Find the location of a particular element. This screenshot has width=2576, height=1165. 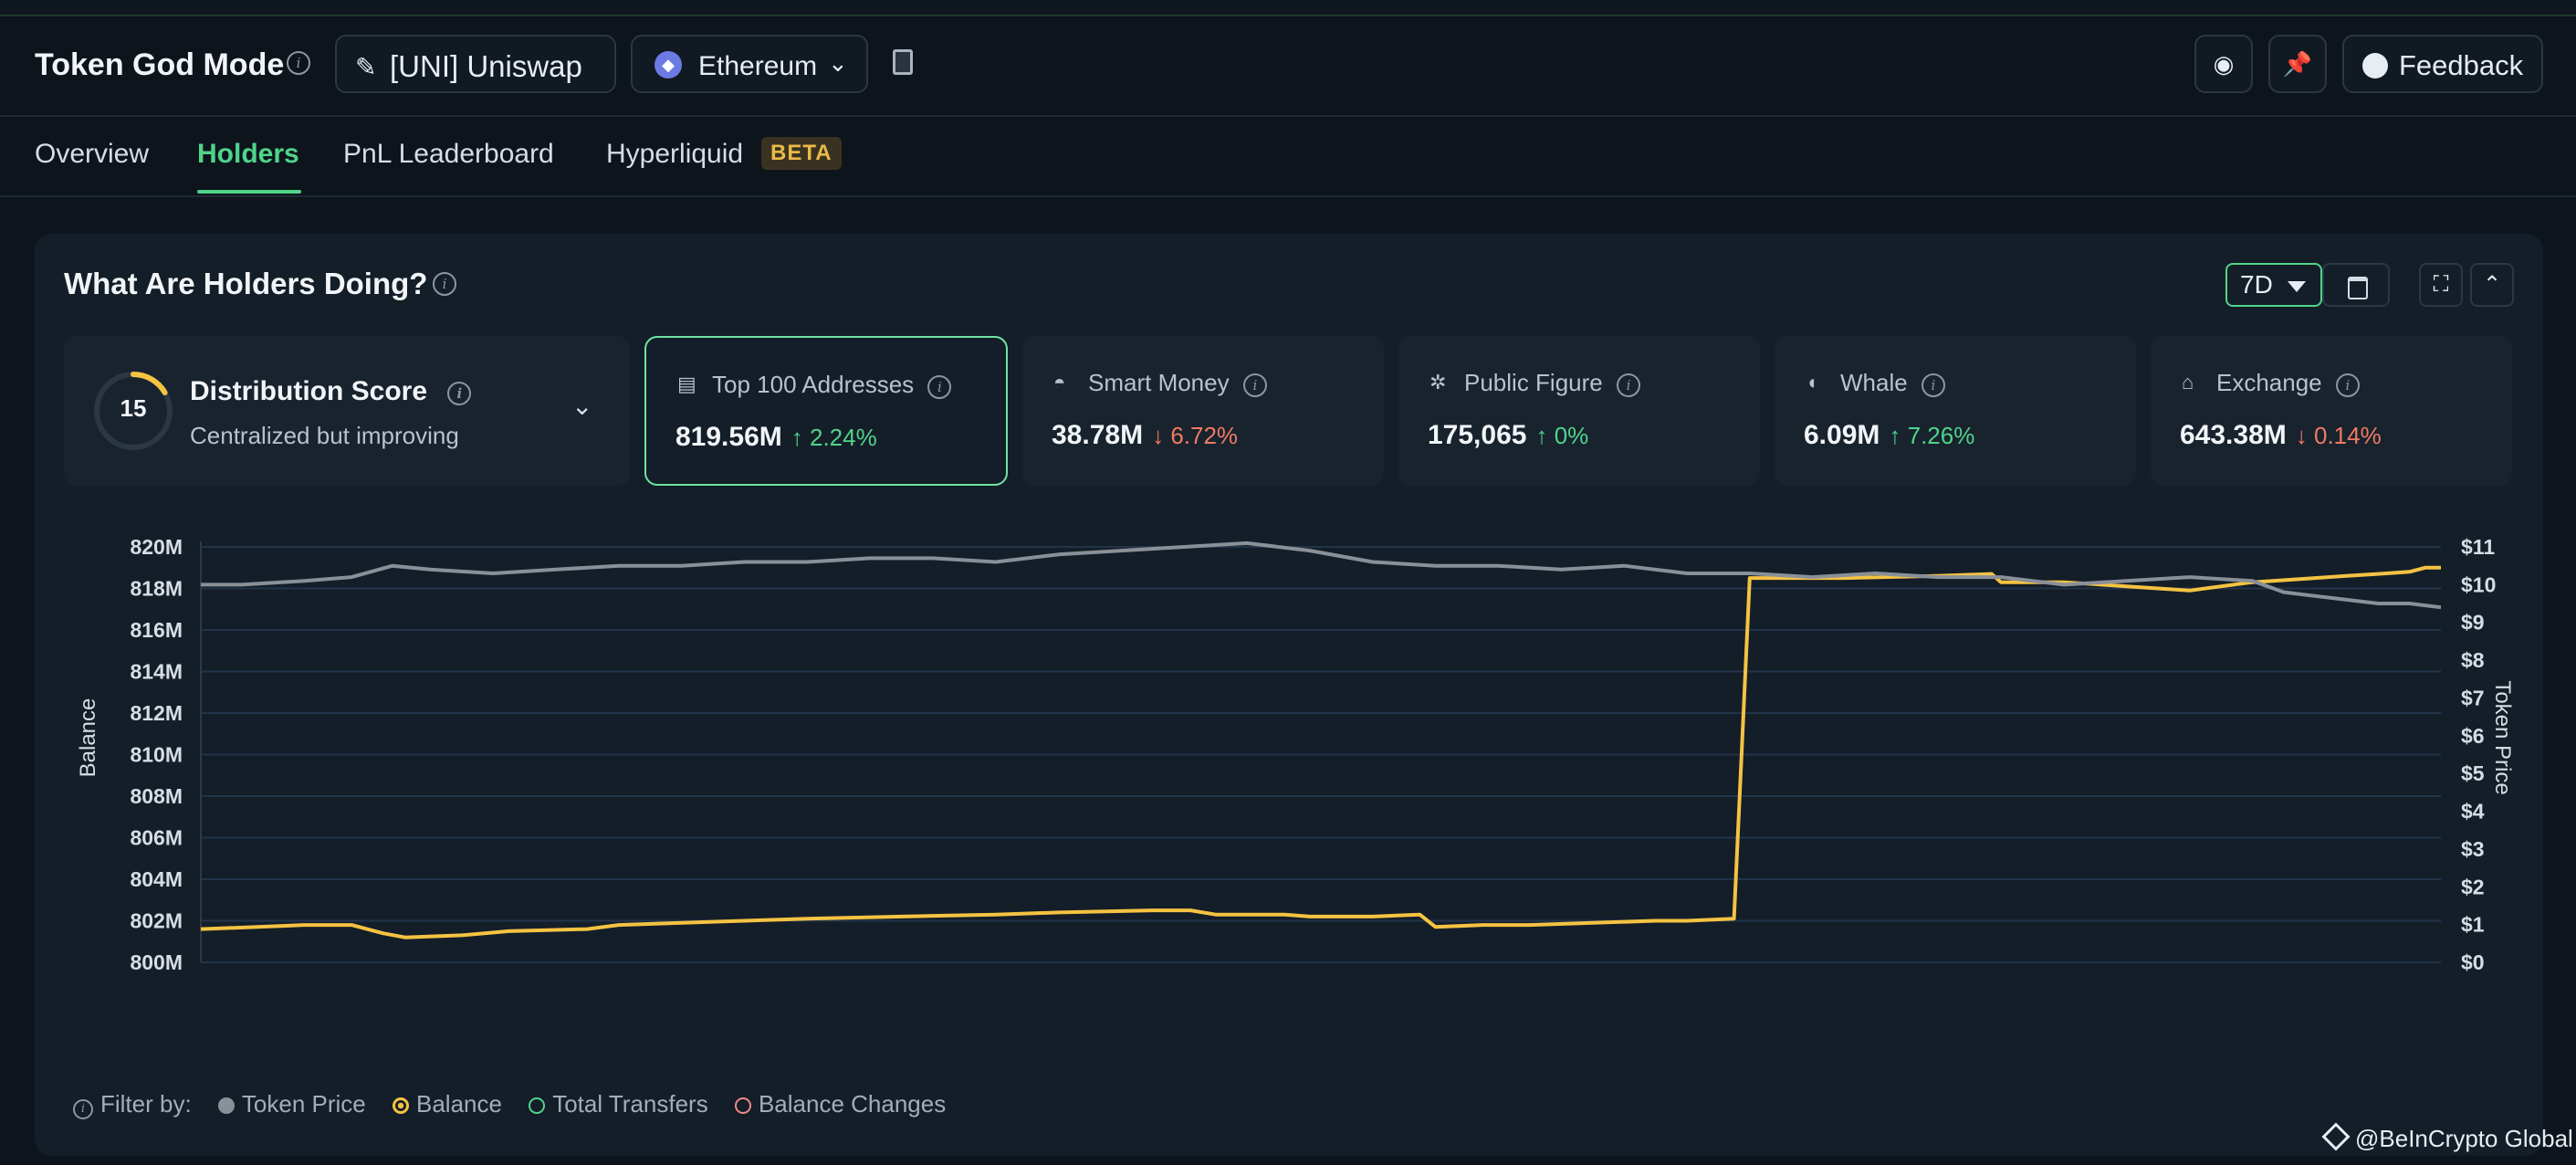

chain-label: Ethereum is located at coordinates (758, 66).